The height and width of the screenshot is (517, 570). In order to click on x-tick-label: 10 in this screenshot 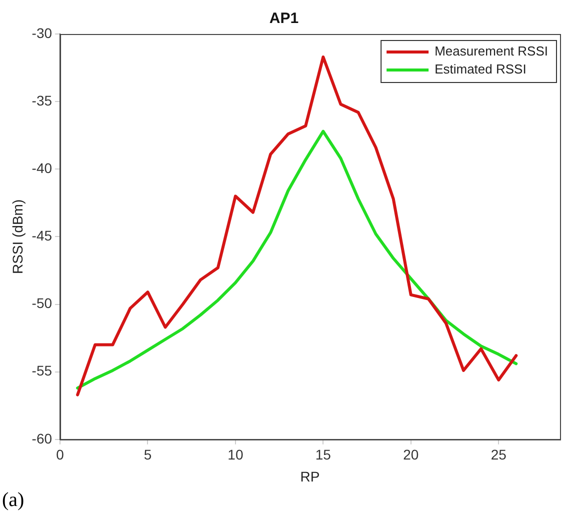, I will do `click(236, 454)`.